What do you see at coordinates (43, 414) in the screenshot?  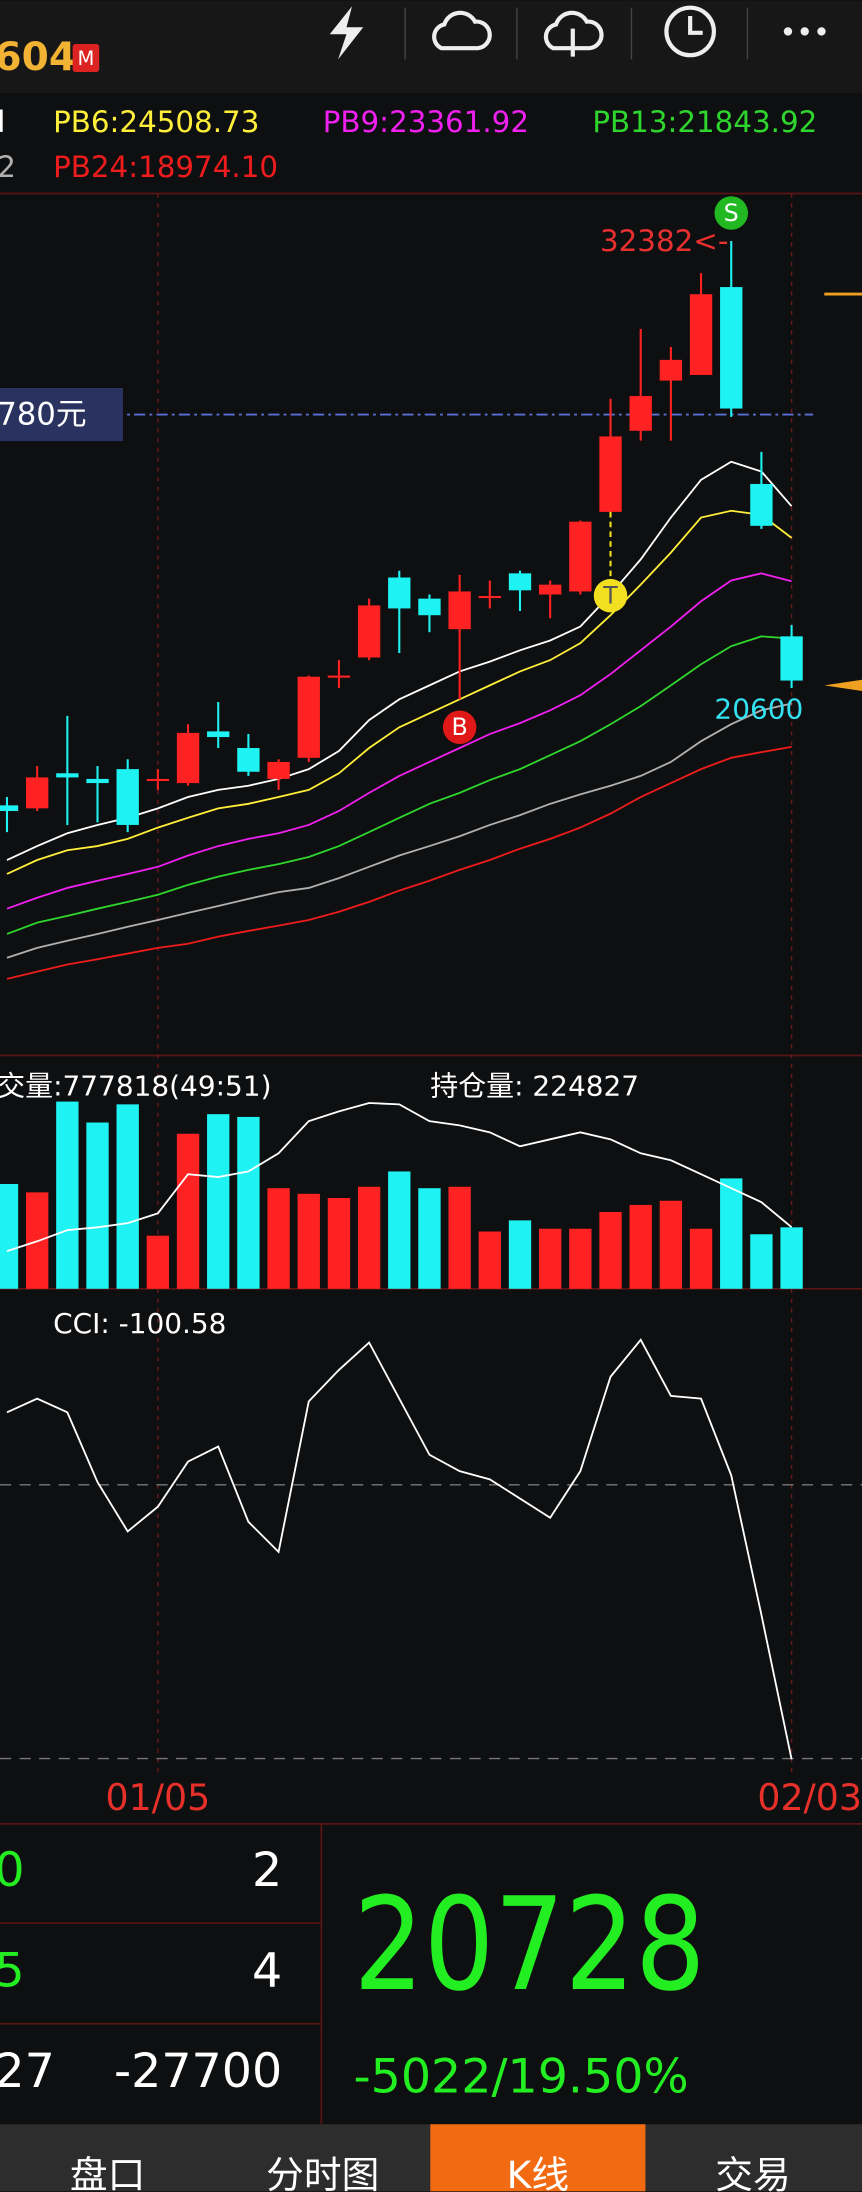 I see `cost-label: 780元` at bounding box center [43, 414].